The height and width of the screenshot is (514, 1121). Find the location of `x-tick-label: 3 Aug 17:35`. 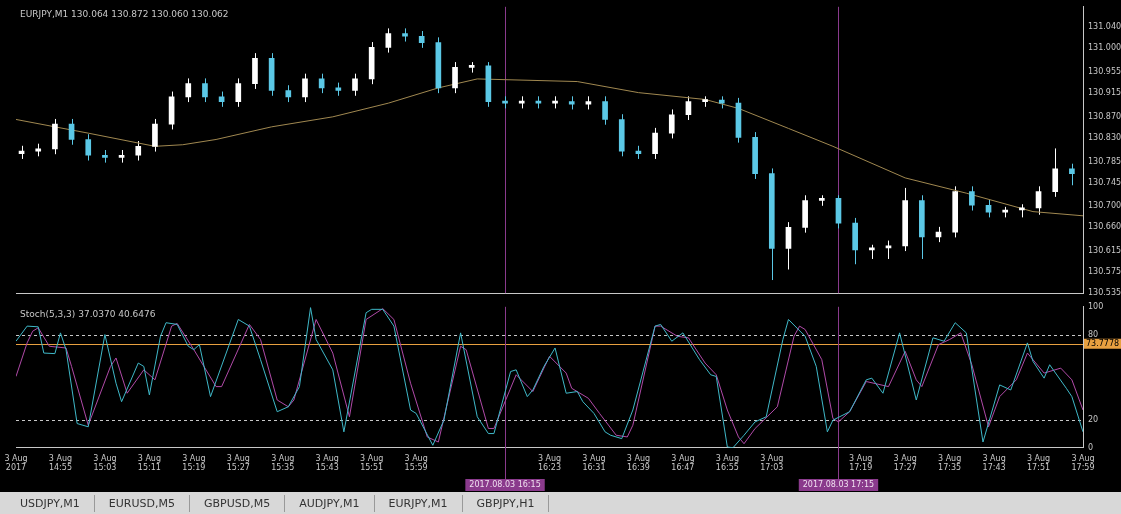

x-tick-label: 3 Aug 17:35 is located at coordinates (949, 463).